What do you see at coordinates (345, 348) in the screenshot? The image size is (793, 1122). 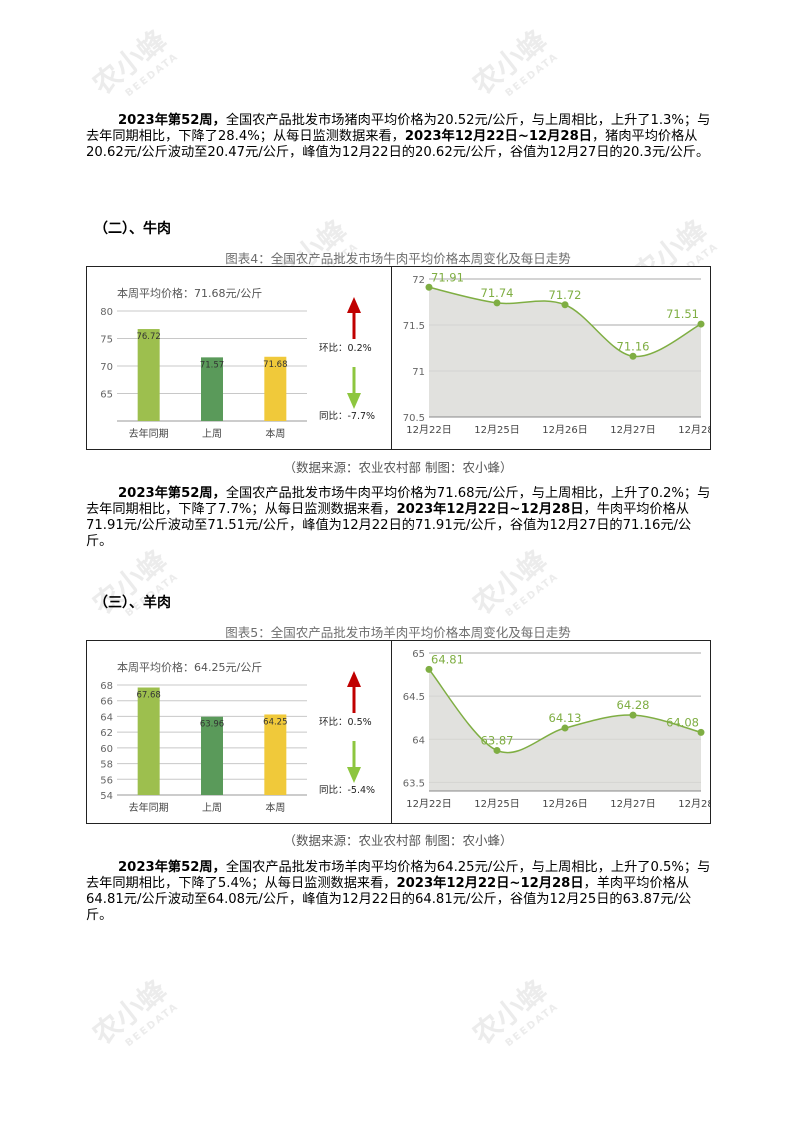 I see `huanbi-label: 环比：0.2%` at bounding box center [345, 348].